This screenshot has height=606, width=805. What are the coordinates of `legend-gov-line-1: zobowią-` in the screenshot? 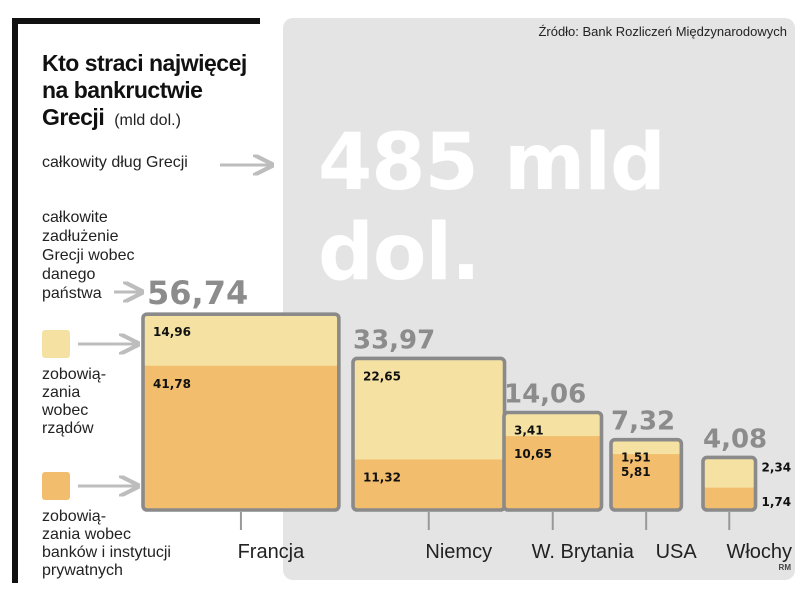 It's located at (74, 374).